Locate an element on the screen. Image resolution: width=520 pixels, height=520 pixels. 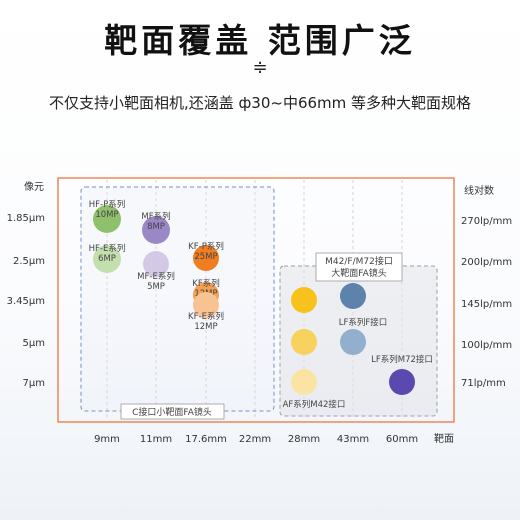
data-point-label-6-0: KF-E系列 is located at coordinates (206, 316).